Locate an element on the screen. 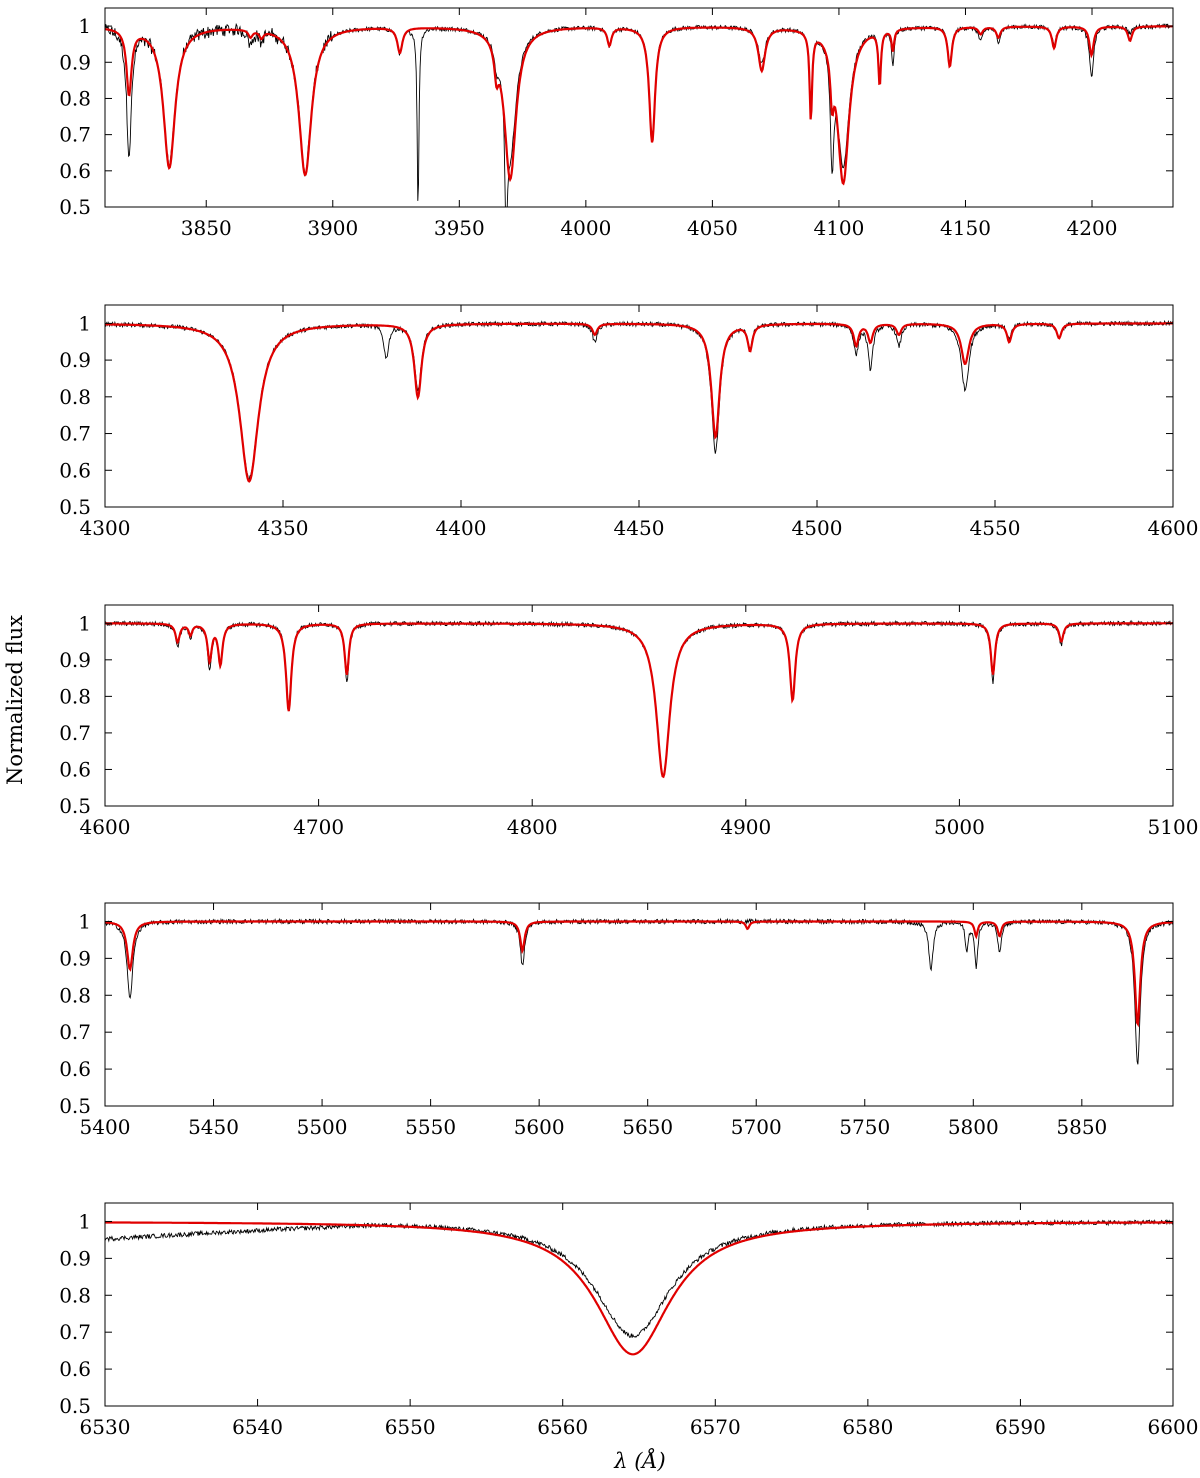  x-tick-label: 5400 is located at coordinates (105, 1127).